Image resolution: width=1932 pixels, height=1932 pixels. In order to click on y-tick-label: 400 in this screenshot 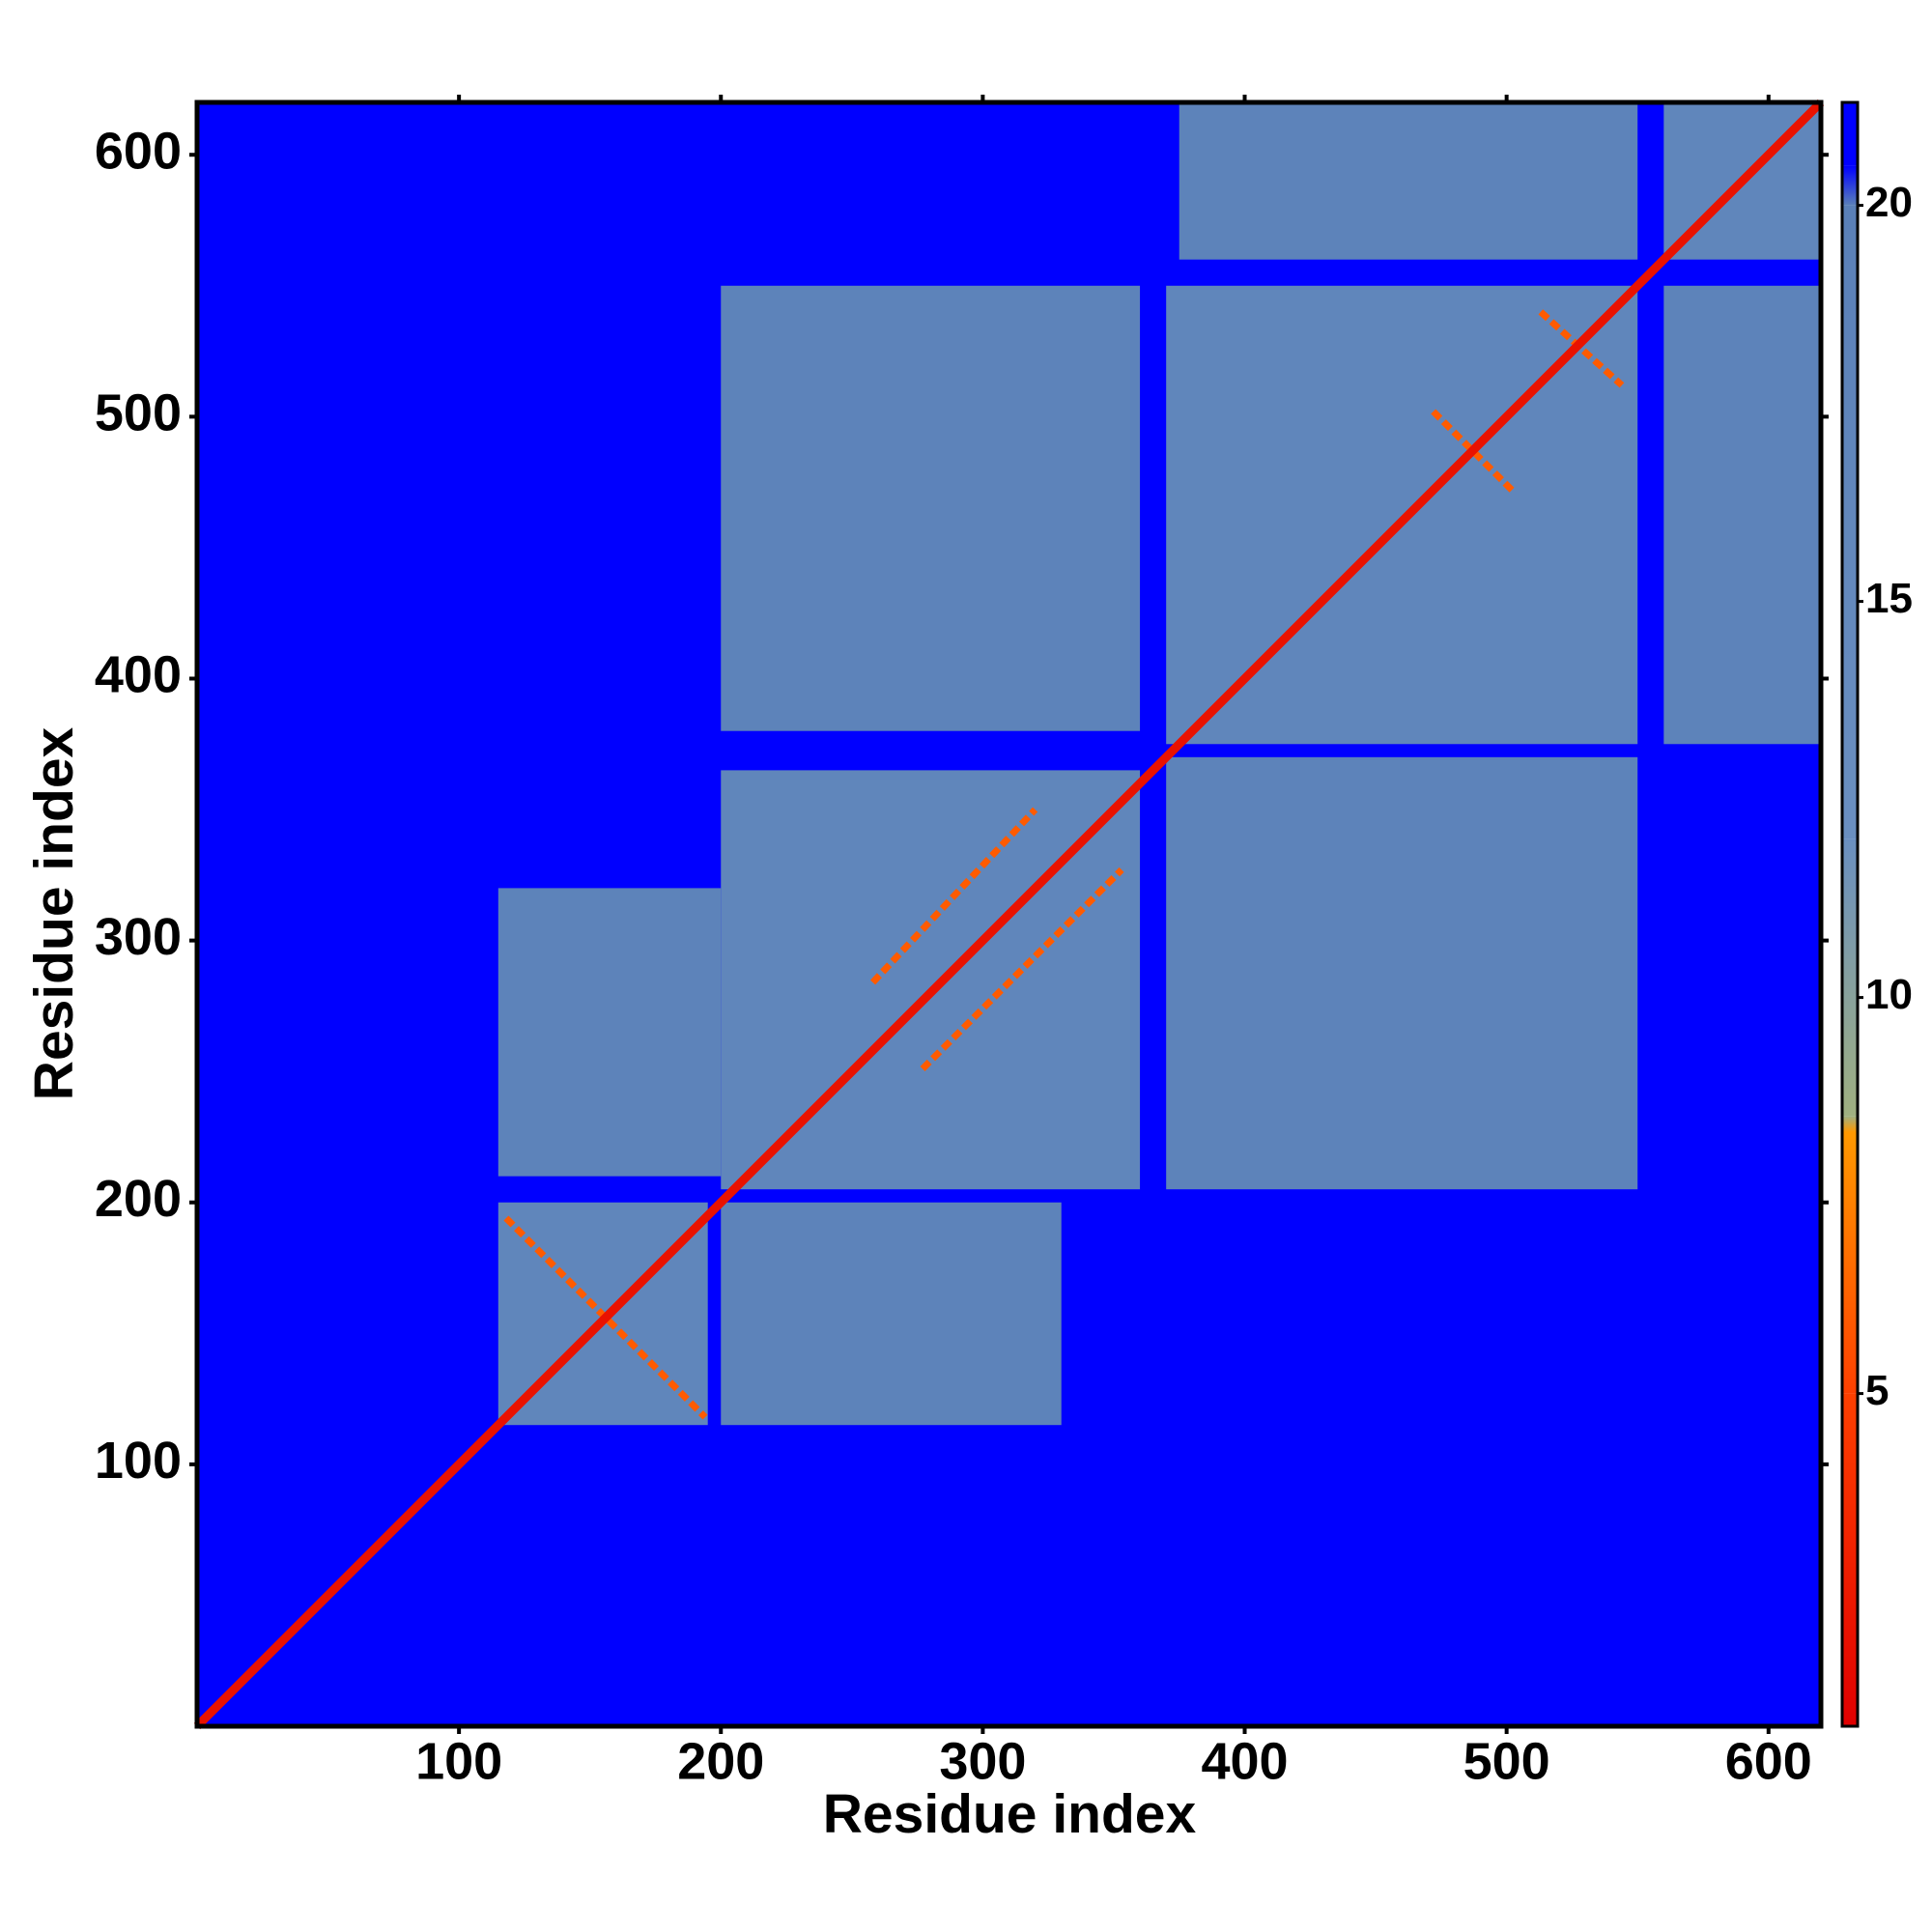, I will do `click(138, 675)`.